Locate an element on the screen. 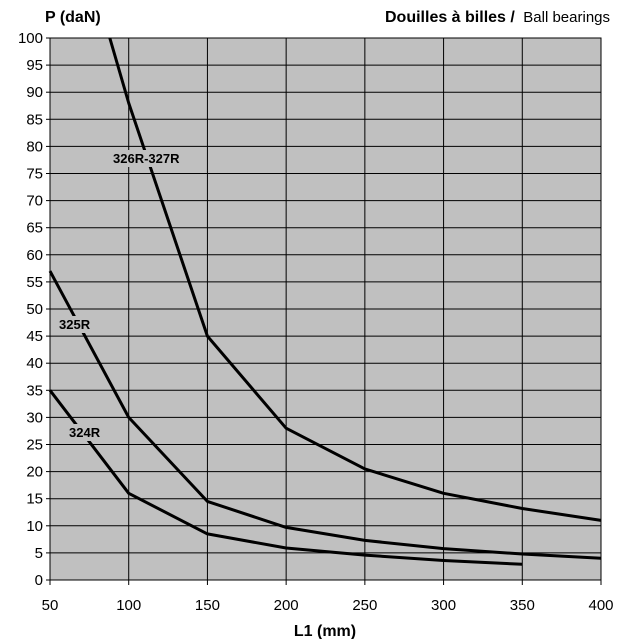  y-tick-label: 75 is located at coordinates (34, 174).